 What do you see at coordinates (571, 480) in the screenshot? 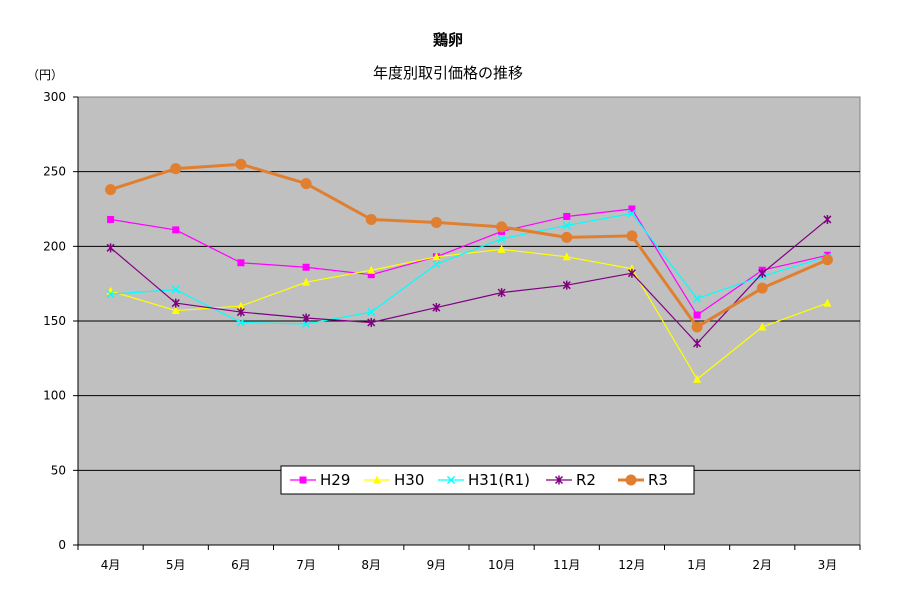
I see `legend-entry-r2: R2` at bounding box center [571, 480].